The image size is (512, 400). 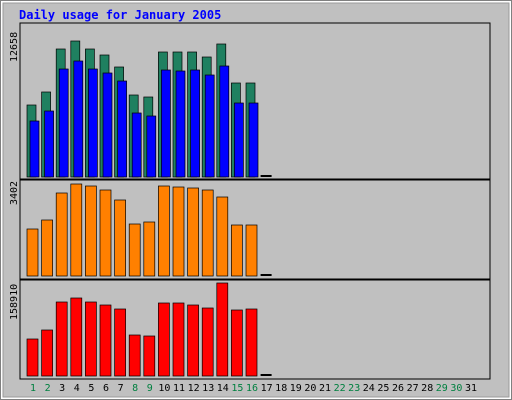 What do you see at coordinates (62, 388) in the screenshot?
I see `day-label: 3` at bounding box center [62, 388].